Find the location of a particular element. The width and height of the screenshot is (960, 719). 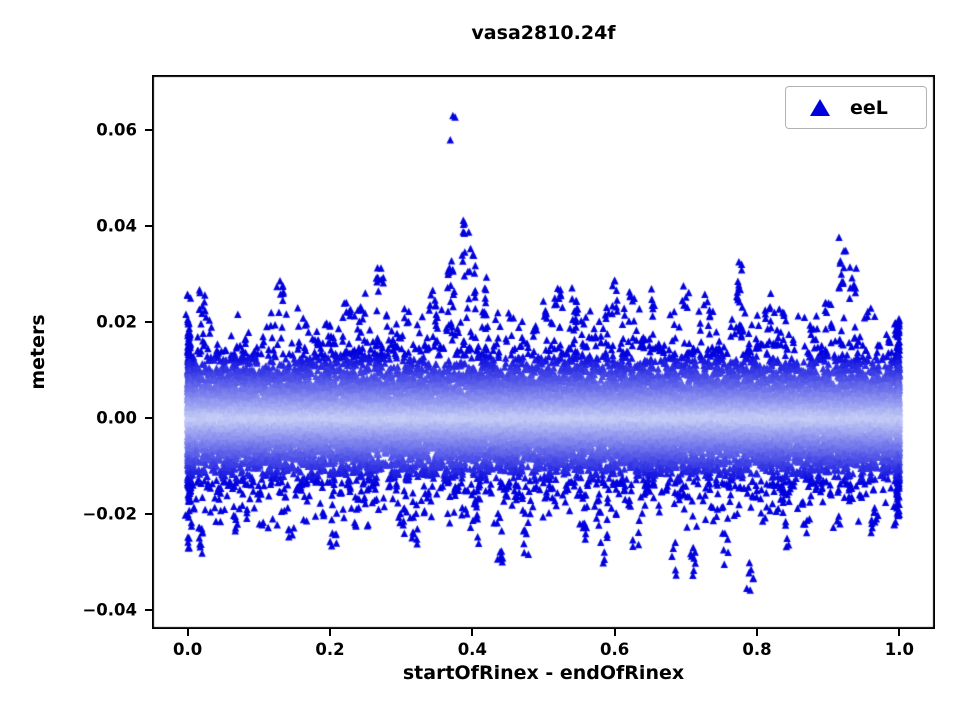

x-axis-label: startOfRinex - endOfRinex is located at coordinates (543, 673).